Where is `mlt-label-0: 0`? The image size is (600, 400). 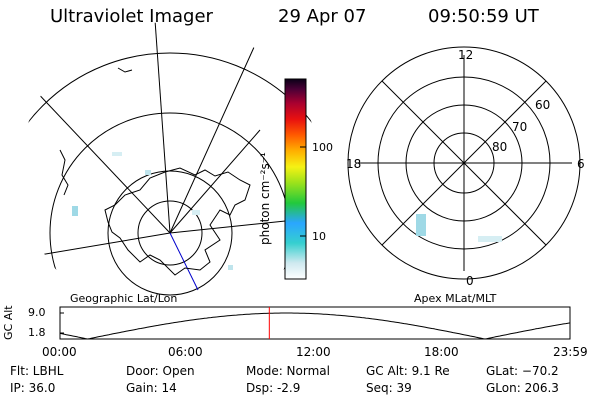 mlt-label-0: 0 is located at coordinates (470, 281).